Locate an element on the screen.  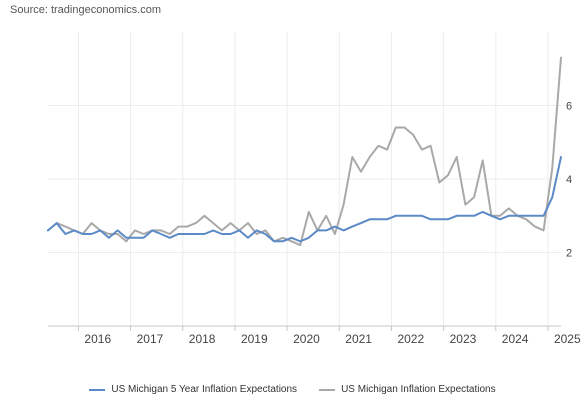
x-tick-label-2024: 2024 is located at coordinates (515, 339).